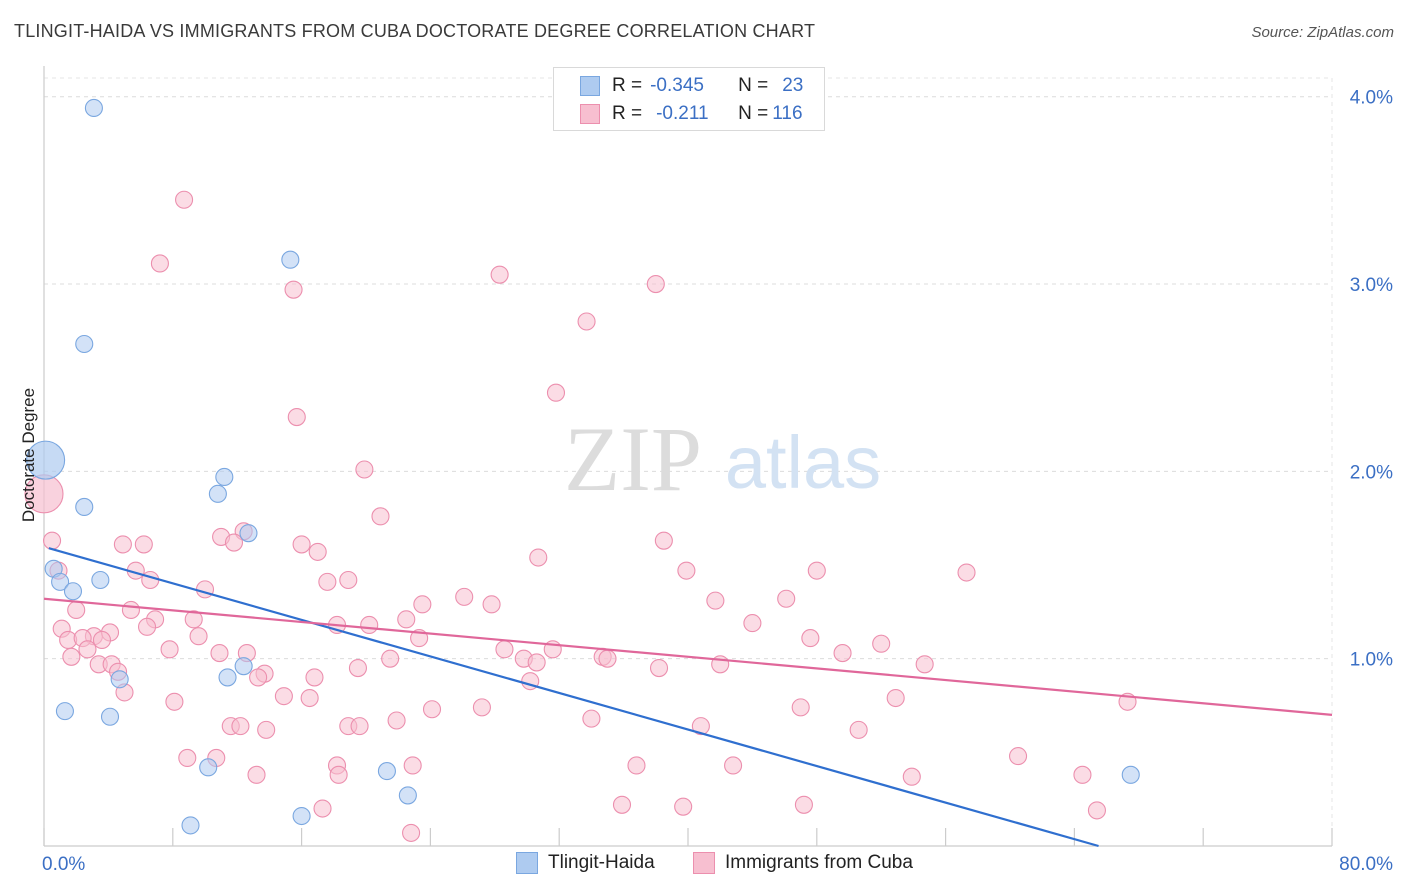  I want to click on stats-legend: R = -0.345 N = 23 R = -0.211 N = 116, so click(689, 99).